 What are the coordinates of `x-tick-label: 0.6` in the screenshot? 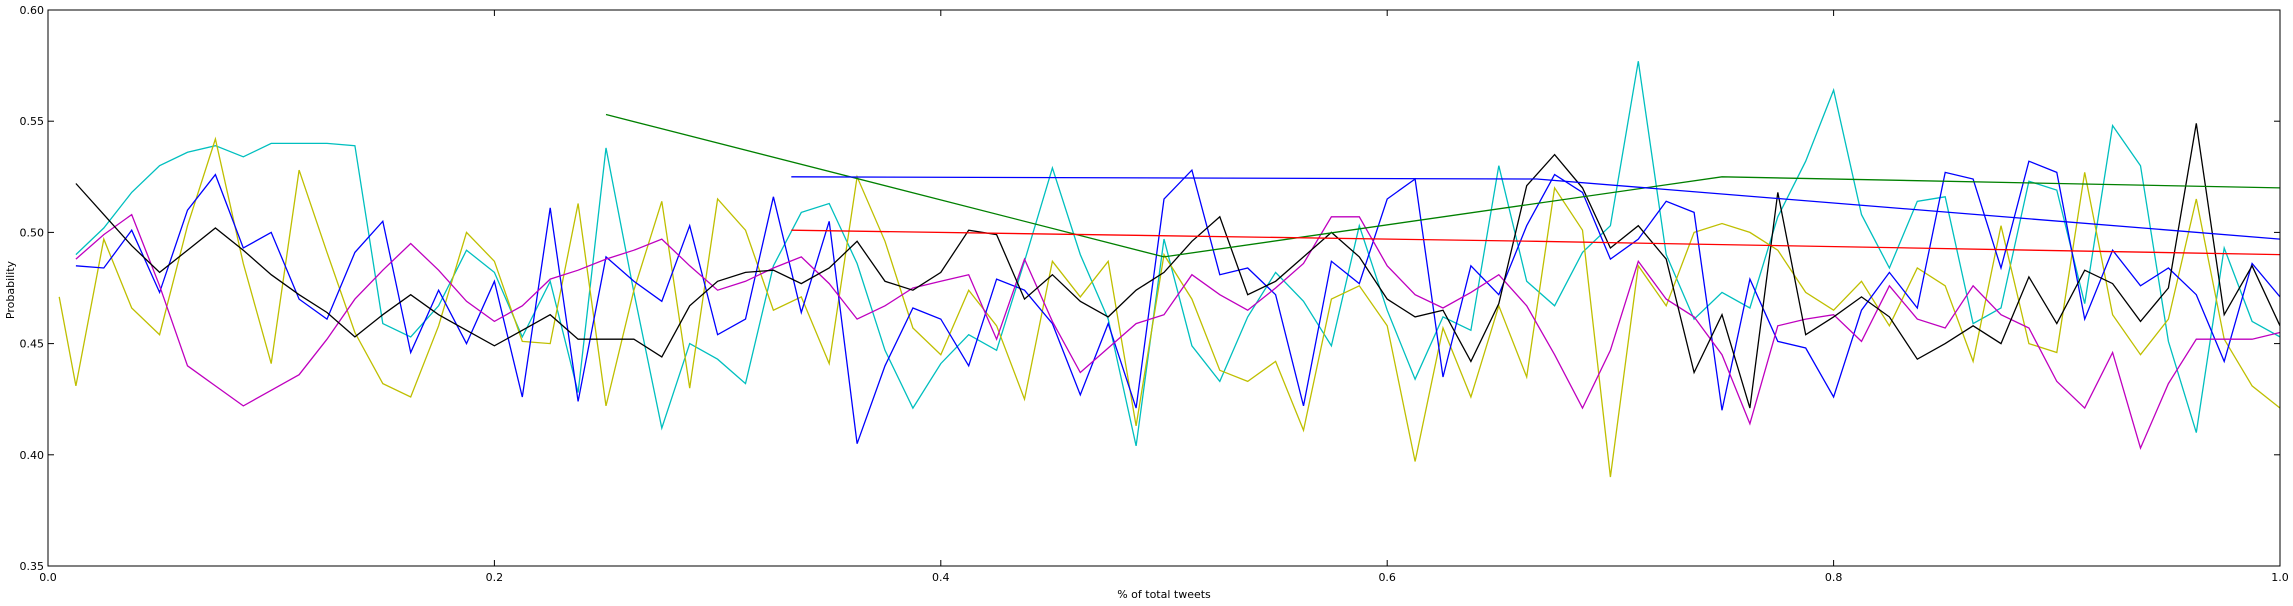 It's located at (1387, 577).